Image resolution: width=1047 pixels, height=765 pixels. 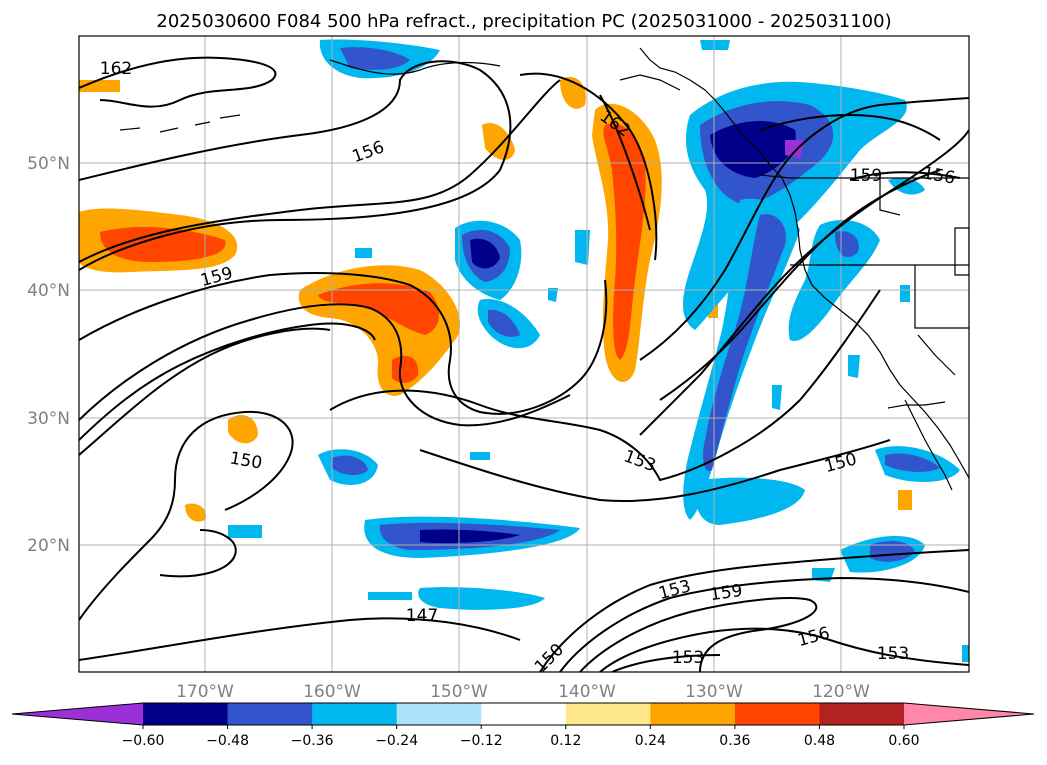 I want to click on contour-153-central, so click(x=605, y=385).